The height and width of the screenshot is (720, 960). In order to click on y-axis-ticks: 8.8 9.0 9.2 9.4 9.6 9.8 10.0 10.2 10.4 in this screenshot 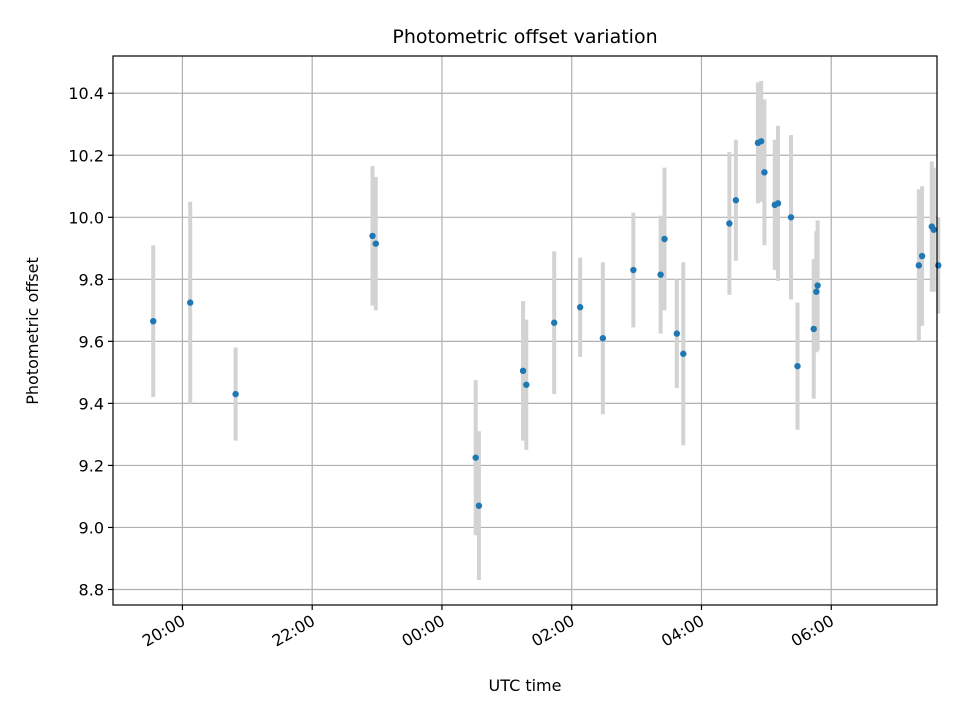, I will do `click(90, 341)`.